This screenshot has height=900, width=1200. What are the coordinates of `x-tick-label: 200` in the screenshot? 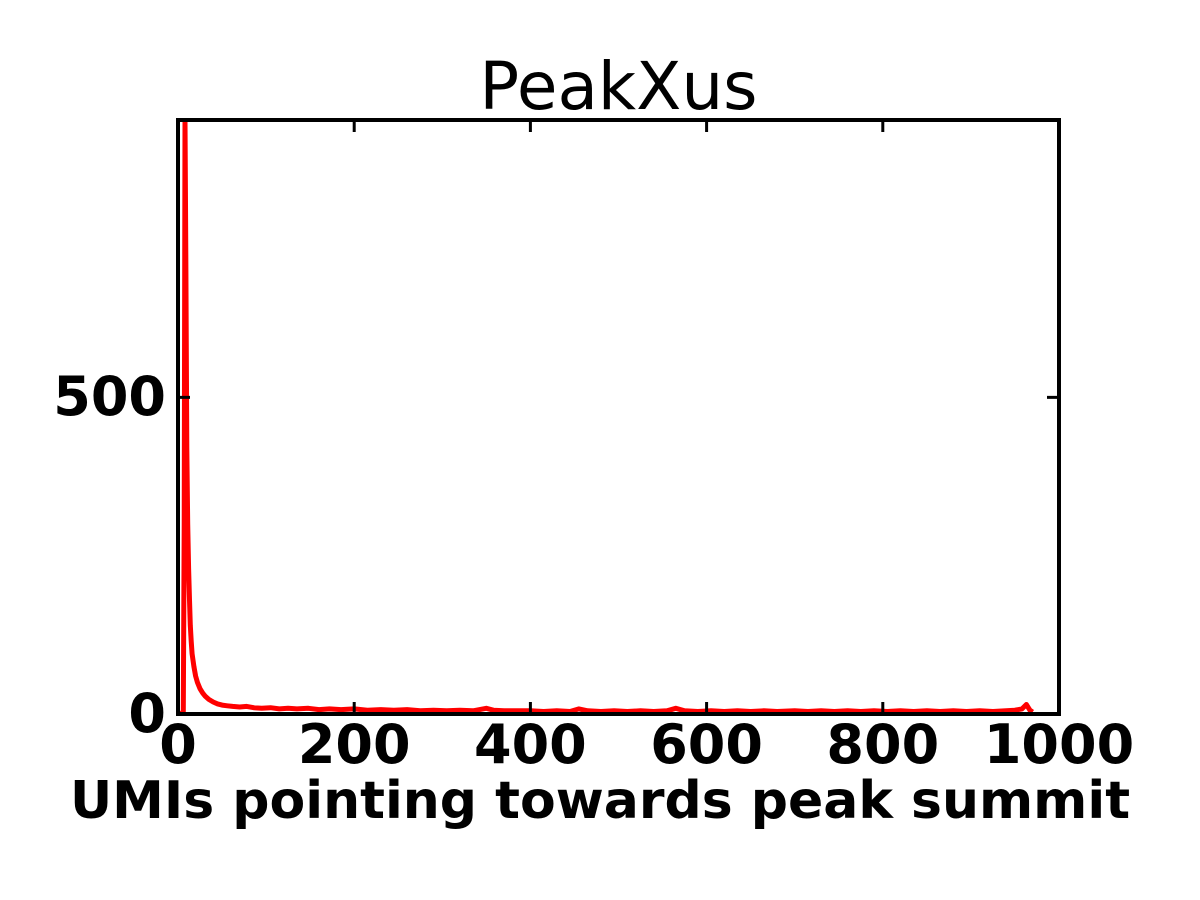 It's located at (354, 744).